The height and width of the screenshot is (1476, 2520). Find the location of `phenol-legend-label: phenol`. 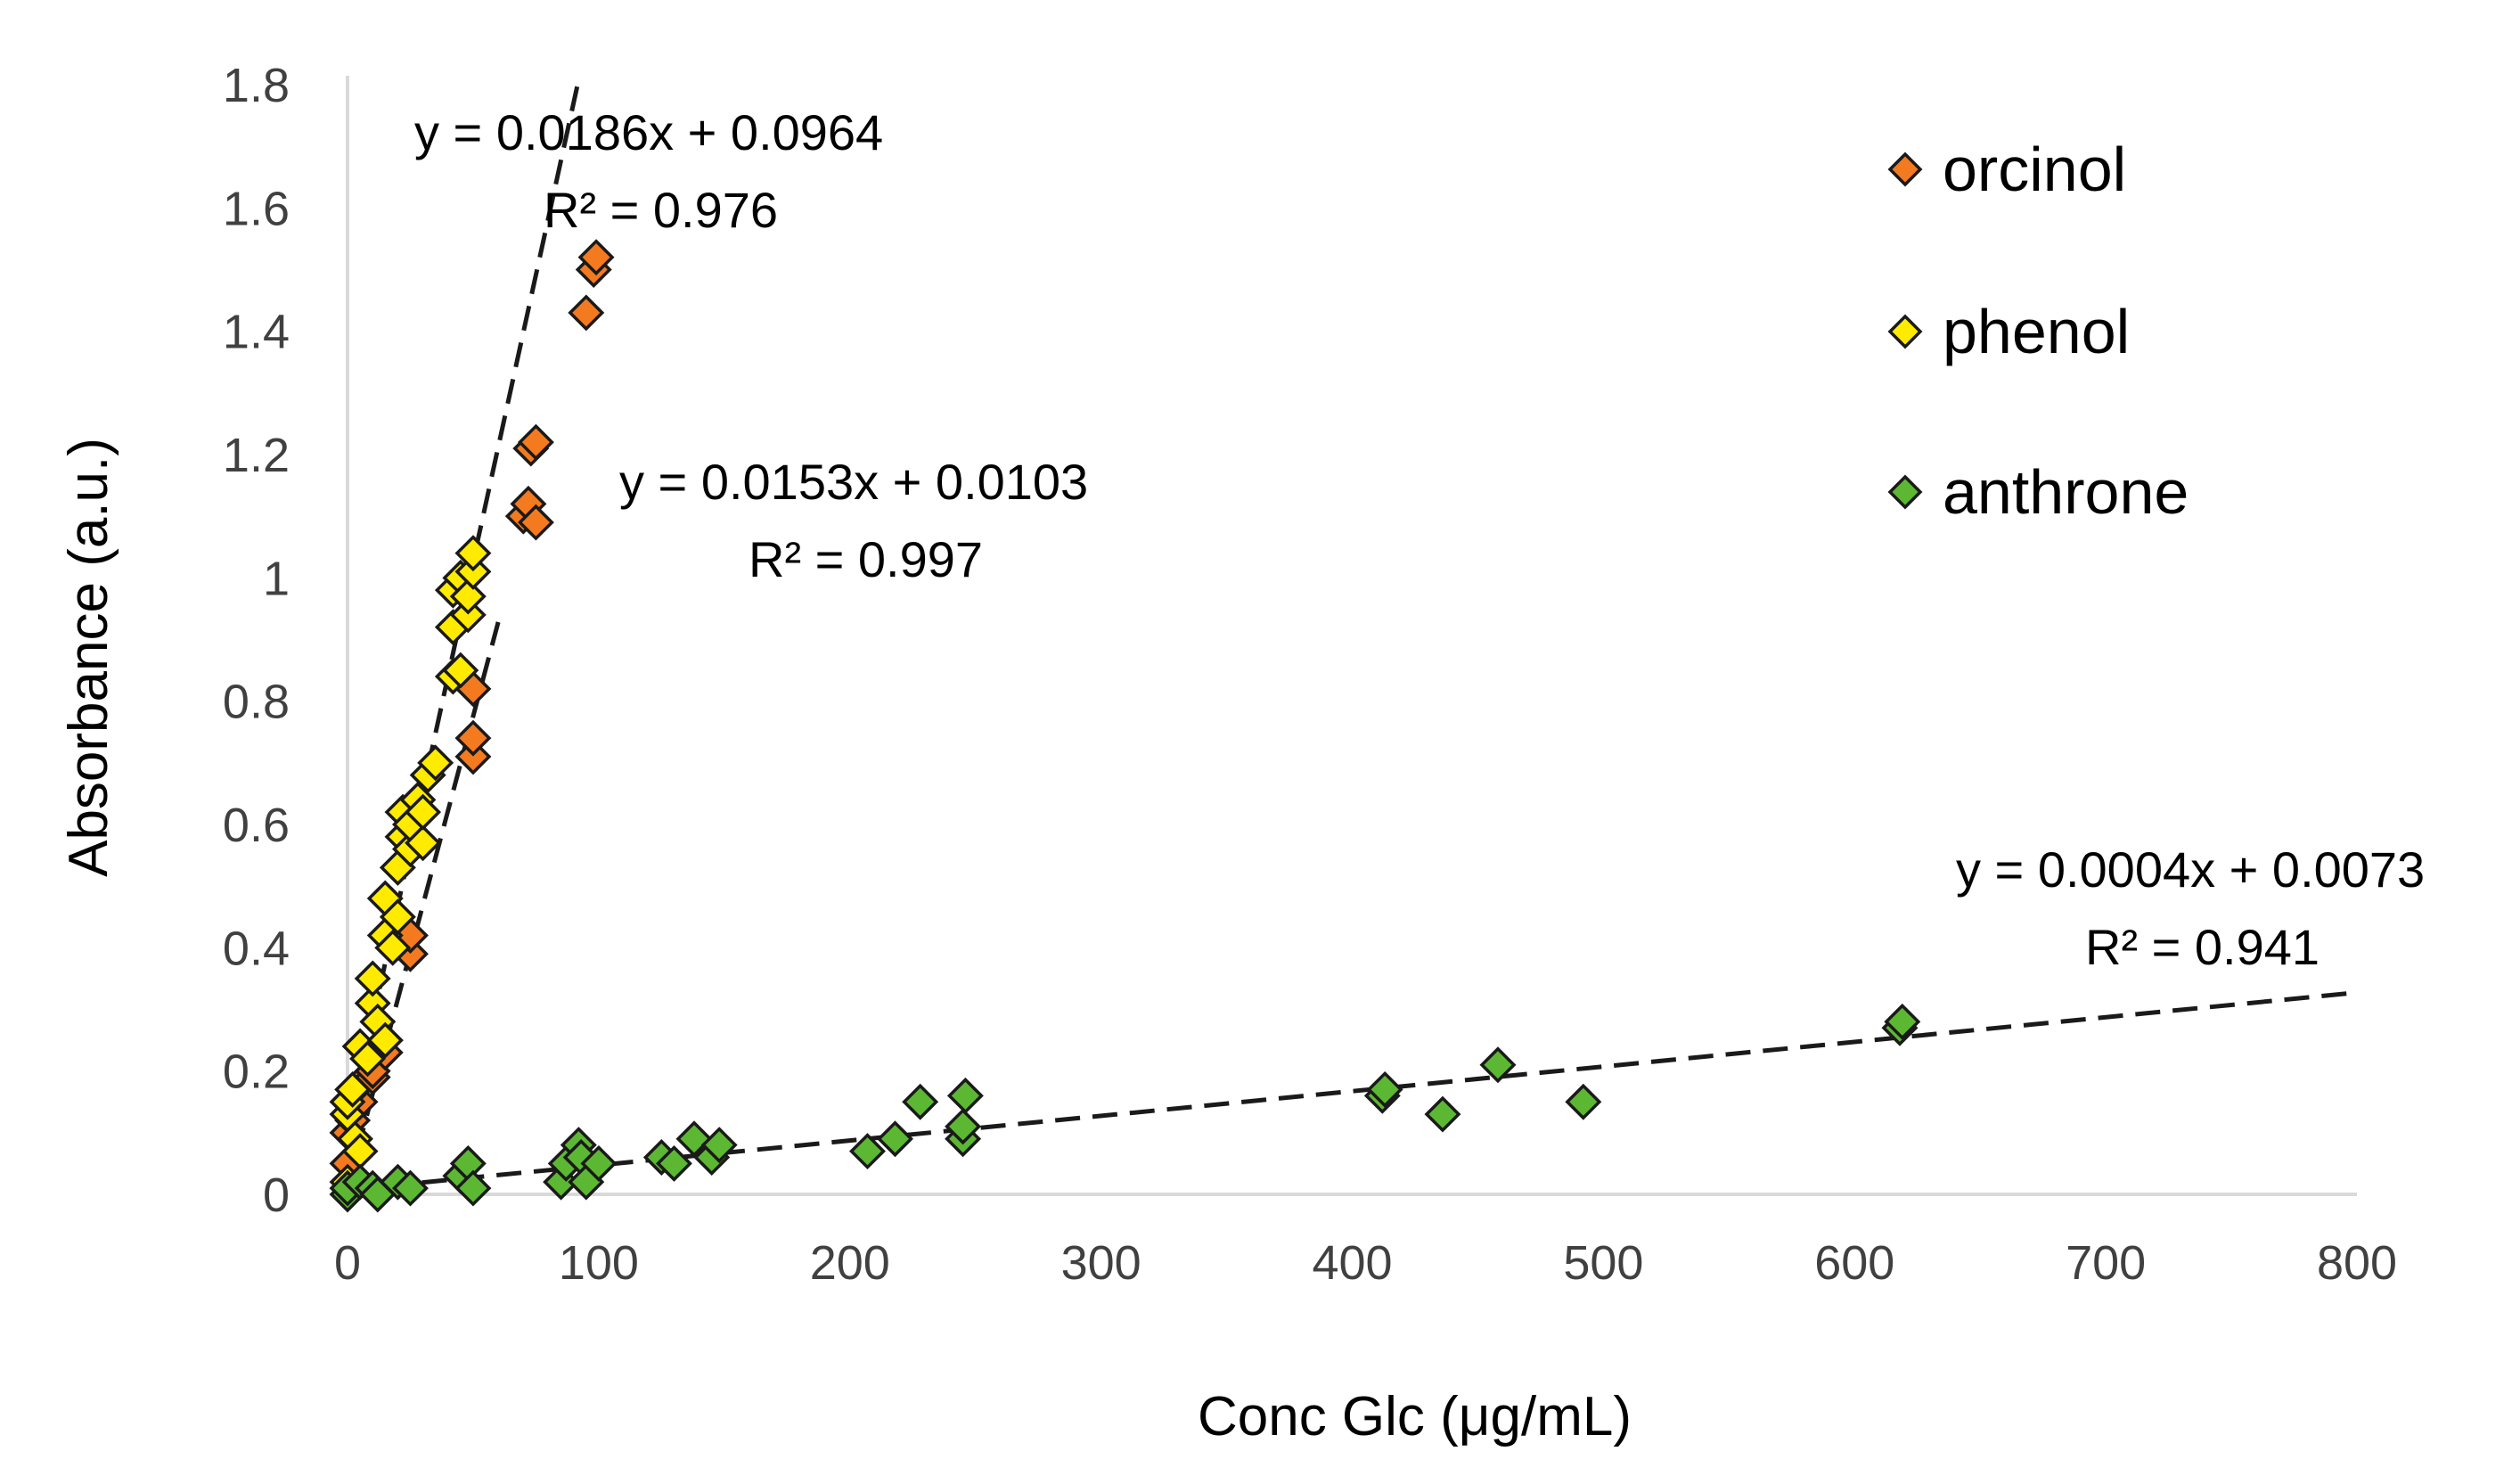

phenol-legend-label: phenol is located at coordinates (2036, 331).